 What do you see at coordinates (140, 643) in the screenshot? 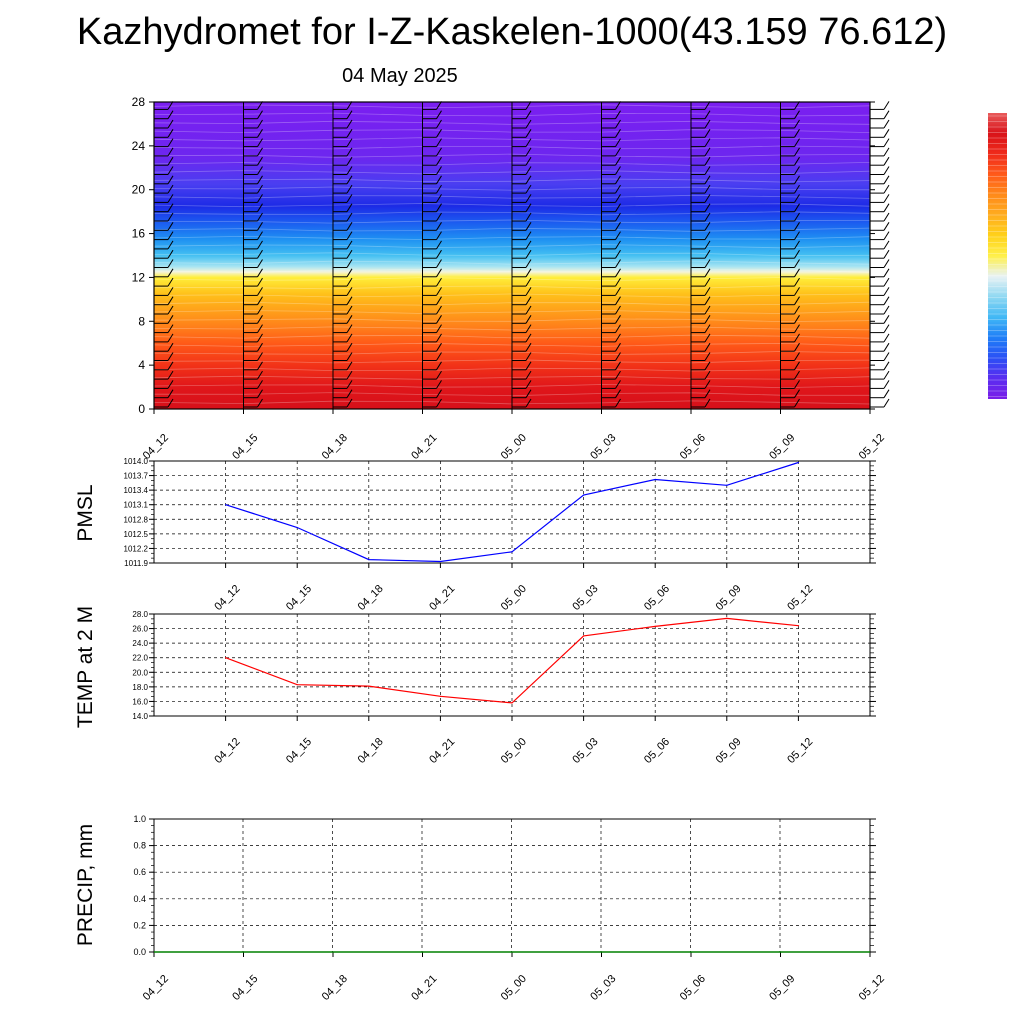
I see `y-tick-label: 24.0` at bounding box center [140, 643].